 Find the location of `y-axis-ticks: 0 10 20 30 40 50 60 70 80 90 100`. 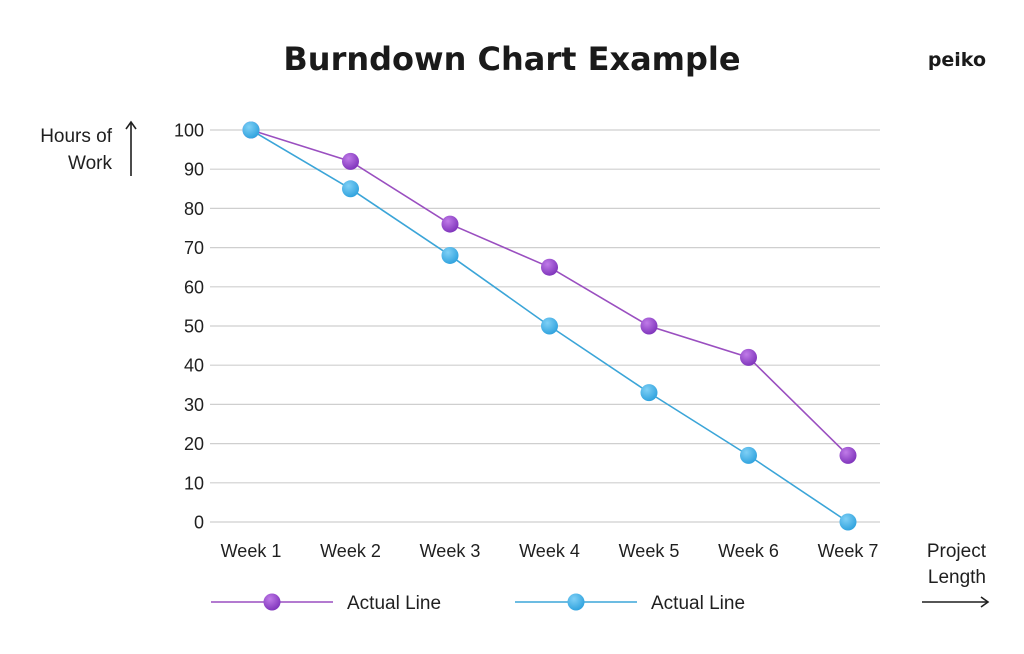

y-axis-ticks: 0 10 20 30 40 50 60 70 80 90 100 is located at coordinates (189, 327).